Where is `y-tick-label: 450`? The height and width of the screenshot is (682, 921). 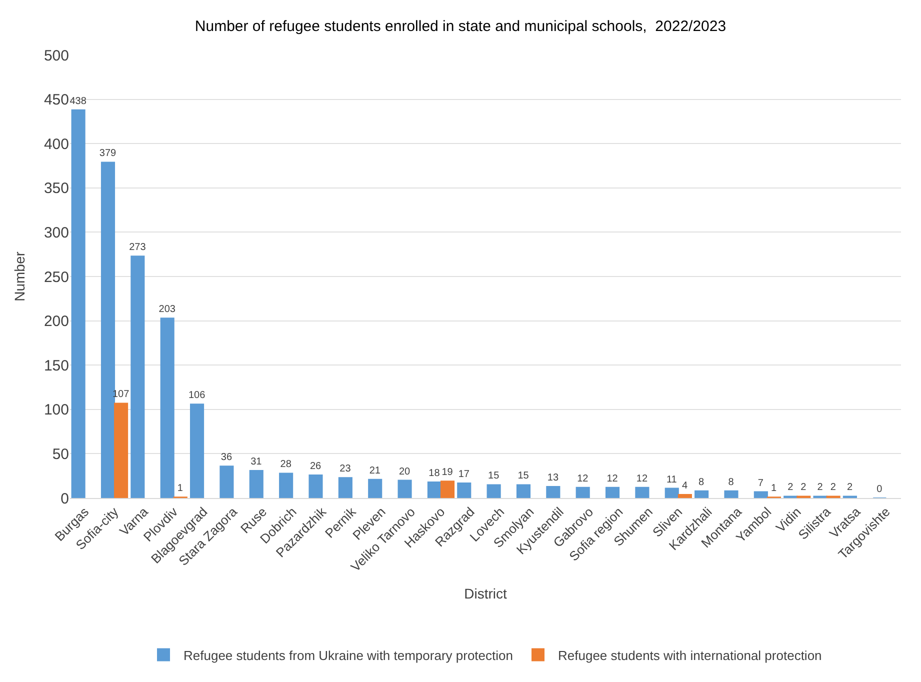 y-tick-label: 450 is located at coordinates (56, 100).